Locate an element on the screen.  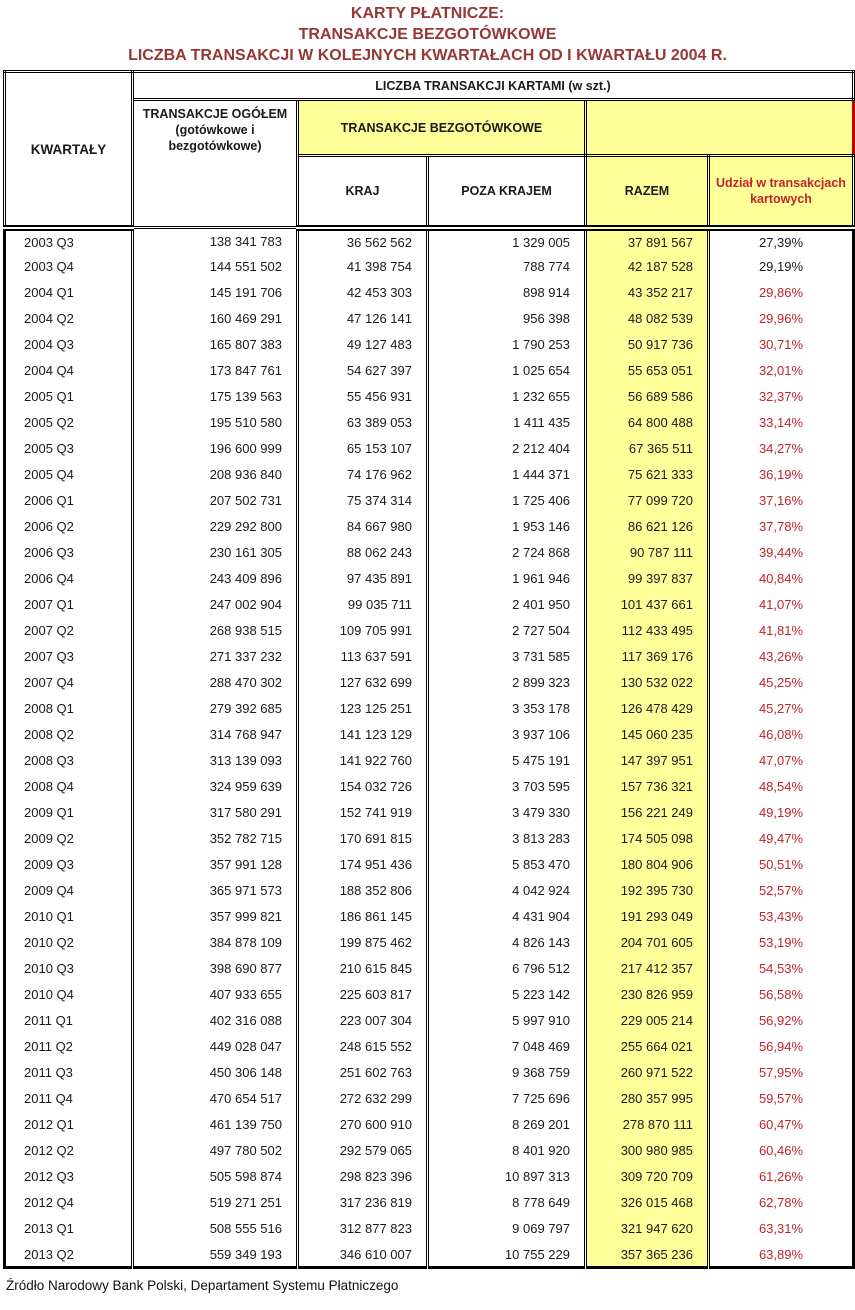
cell-total: 279 392 685 is located at coordinates (215, 708).